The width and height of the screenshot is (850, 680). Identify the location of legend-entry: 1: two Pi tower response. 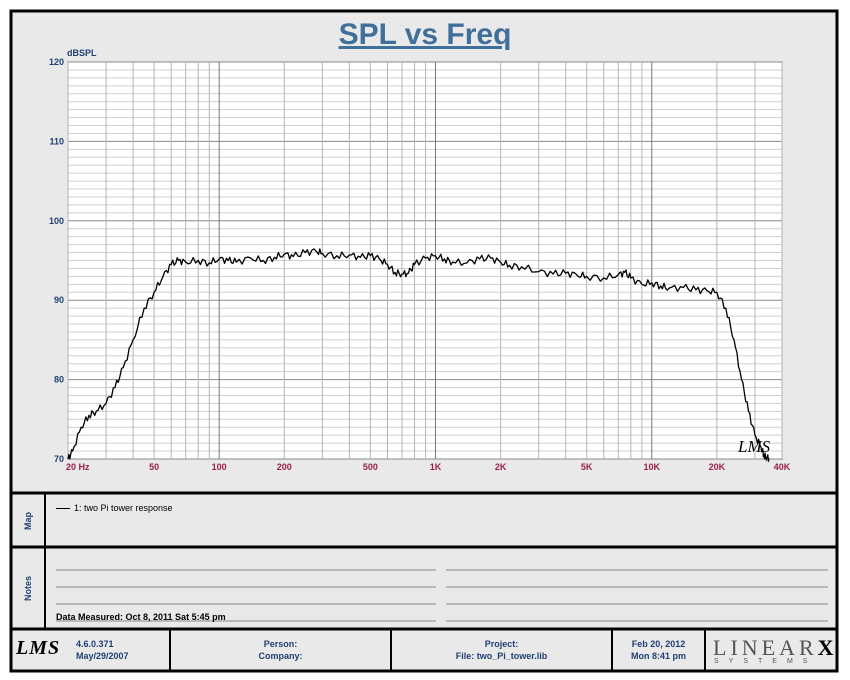
(114, 508).